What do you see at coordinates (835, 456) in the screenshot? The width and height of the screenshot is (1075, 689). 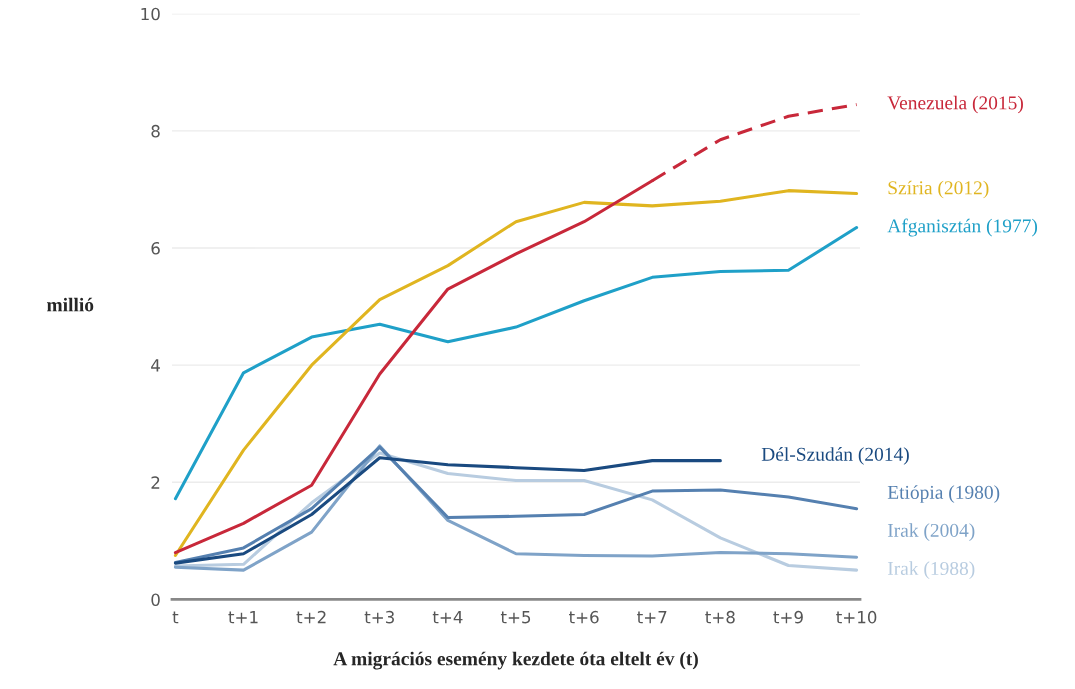 I see `text: Dél-Szudán (2014)` at bounding box center [835, 456].